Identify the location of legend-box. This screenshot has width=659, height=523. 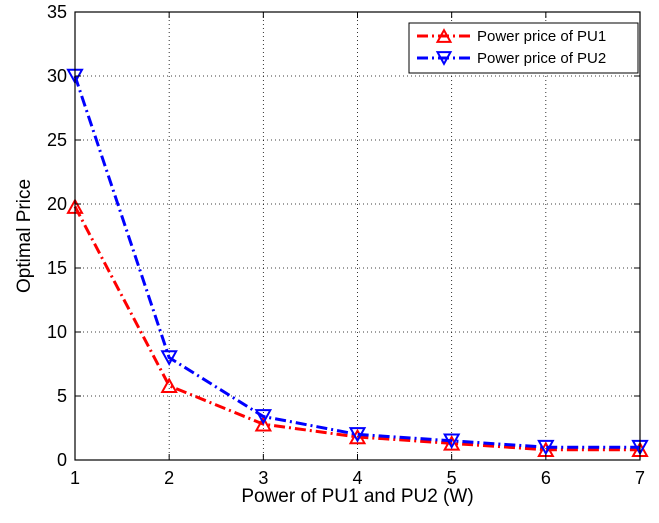
(523, 48).